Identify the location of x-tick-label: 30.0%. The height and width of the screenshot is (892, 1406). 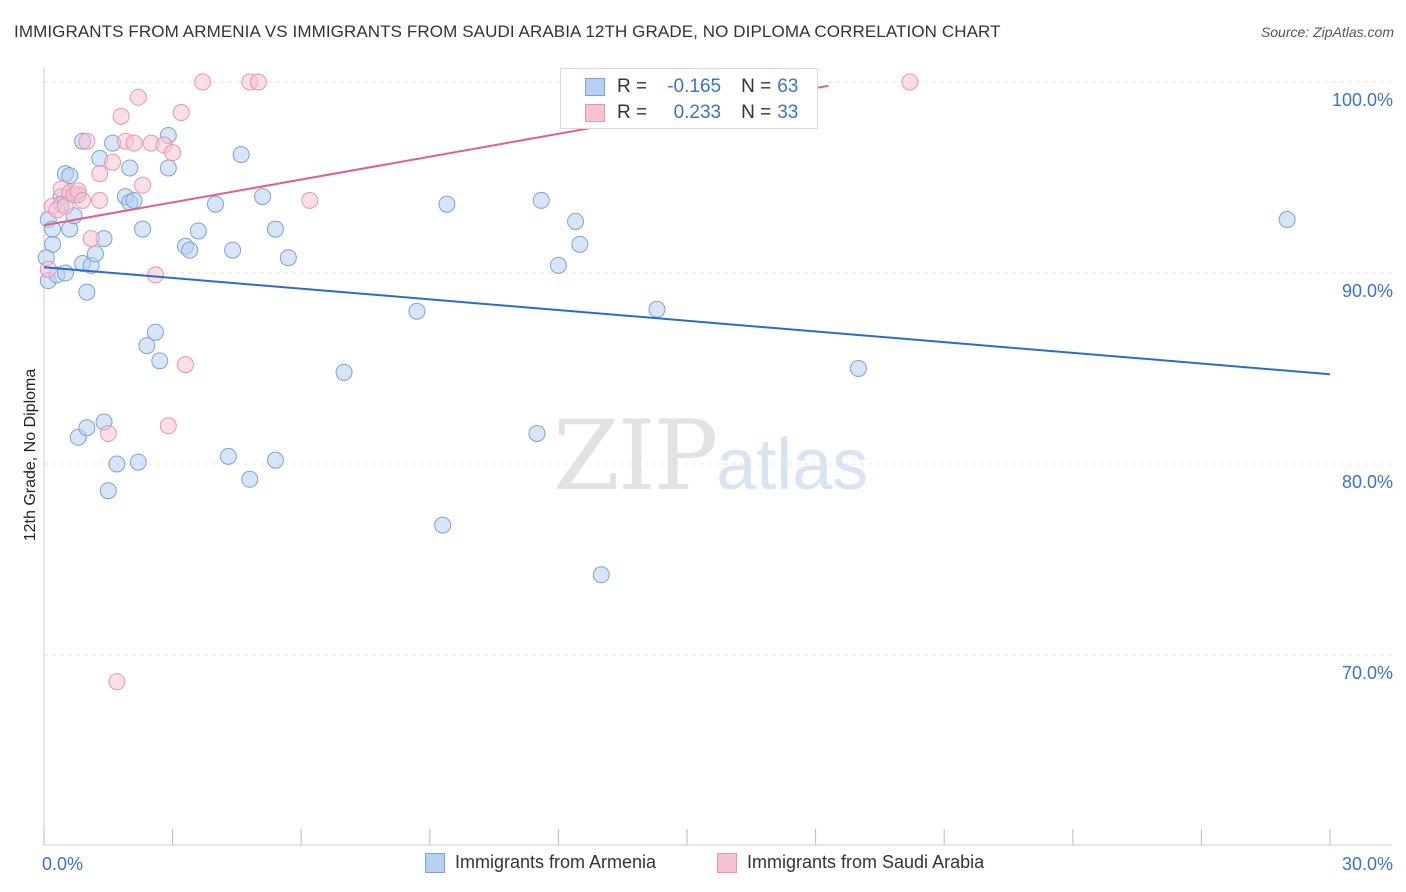
(1367, 864).